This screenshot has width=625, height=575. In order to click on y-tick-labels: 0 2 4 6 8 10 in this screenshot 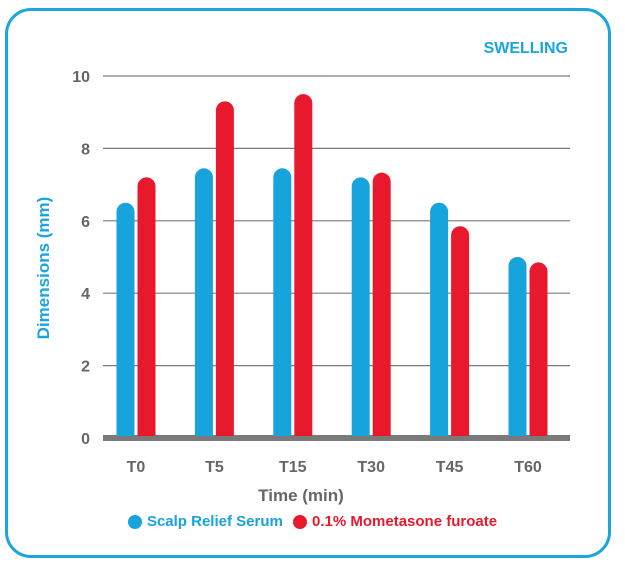, I will do `click(81, 258)`.